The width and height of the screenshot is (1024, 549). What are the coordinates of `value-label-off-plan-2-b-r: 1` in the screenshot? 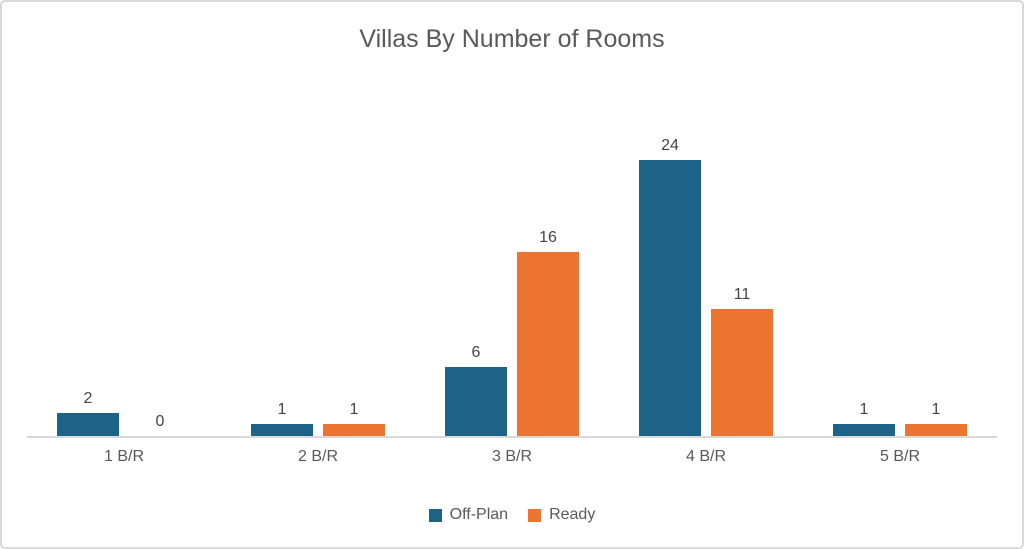 It's located at (282, 409).